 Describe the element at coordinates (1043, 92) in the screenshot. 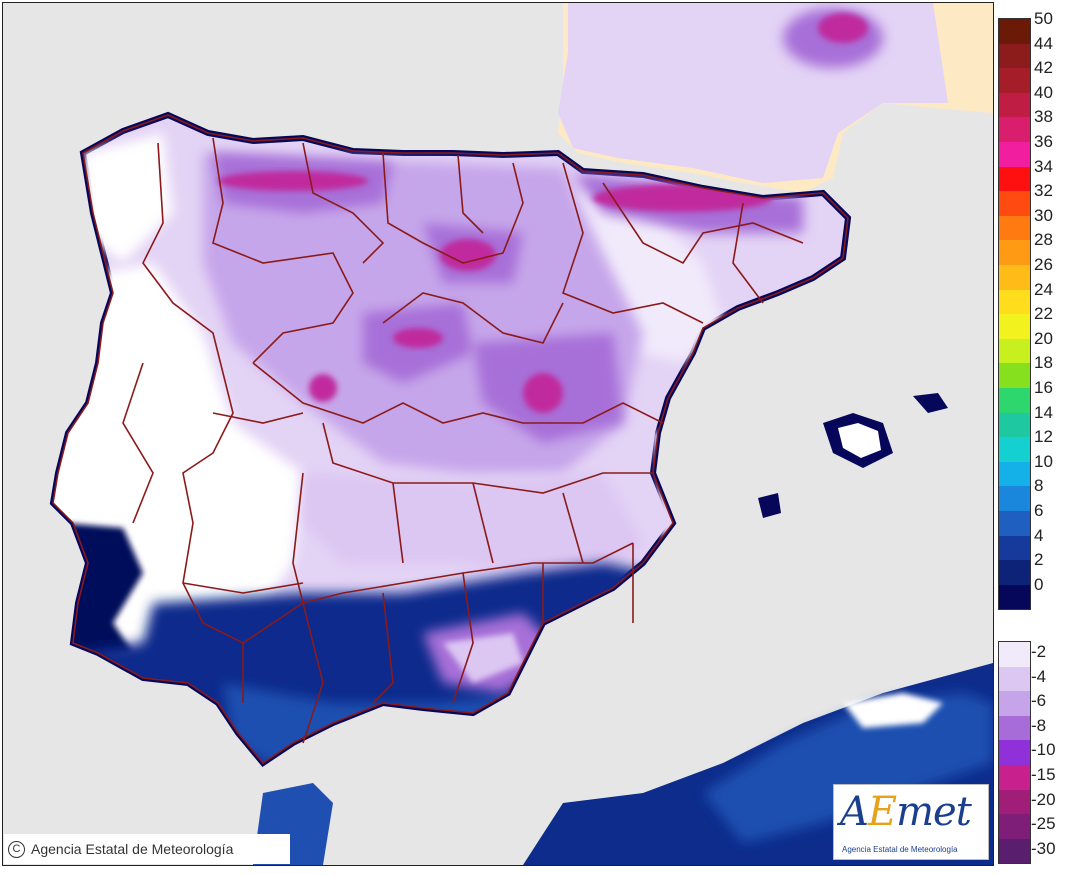

I see `legend-label: 40` at that location.